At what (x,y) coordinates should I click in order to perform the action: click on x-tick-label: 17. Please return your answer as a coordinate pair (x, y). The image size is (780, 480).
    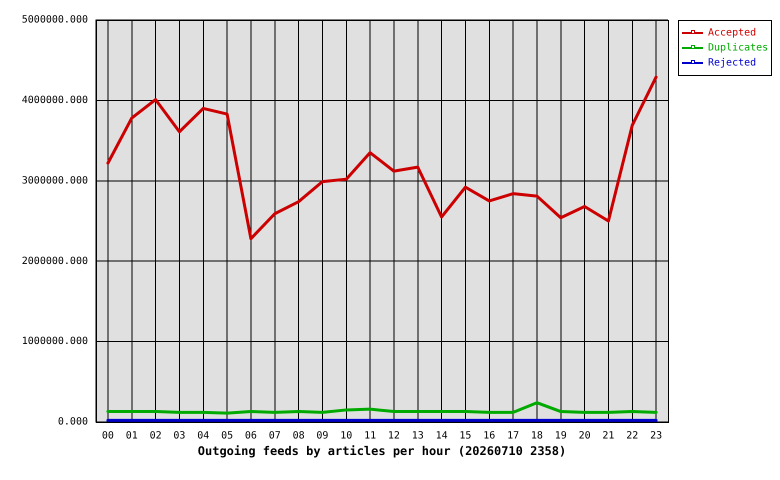
    Looking at the image, I should click on (513, 436).